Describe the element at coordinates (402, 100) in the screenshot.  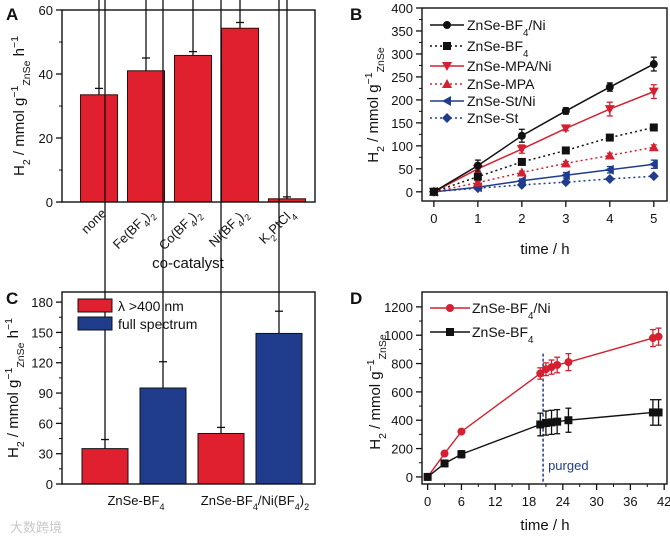
I see `y-tick-label: 200` at that location.